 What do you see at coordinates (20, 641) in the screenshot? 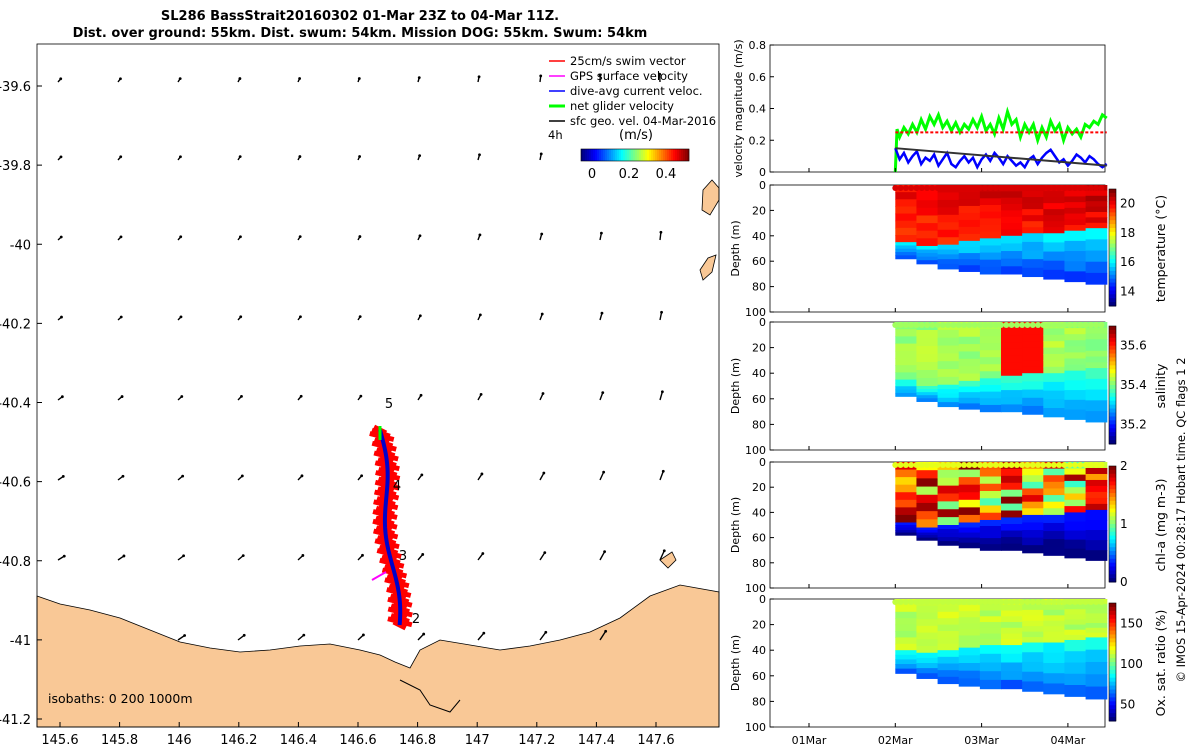
I see `map-ytick-label: -41` at bounding box center [20, 641].